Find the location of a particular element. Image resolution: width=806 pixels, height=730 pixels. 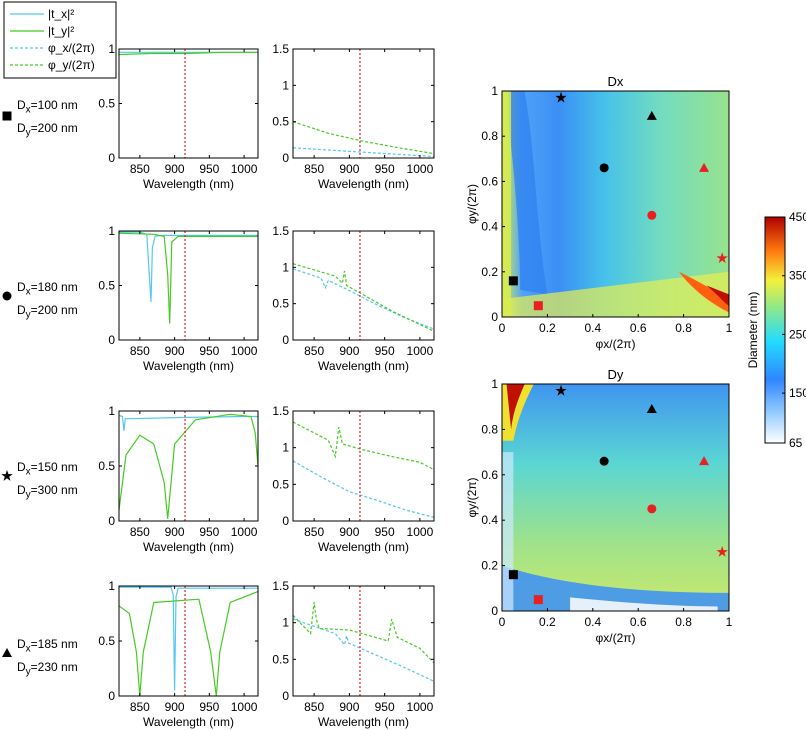

x-tick-label: 0.4 is located at coordinates (592, 328).